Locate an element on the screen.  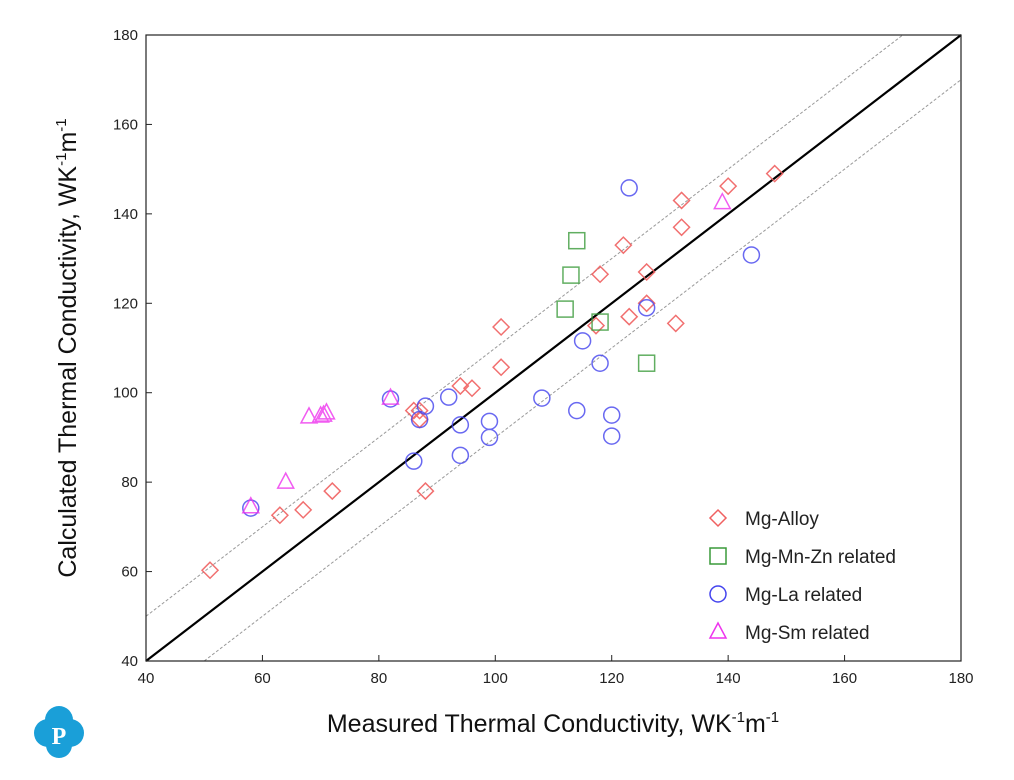
x-tick-label: 80 is located at coordinates (379, 678).